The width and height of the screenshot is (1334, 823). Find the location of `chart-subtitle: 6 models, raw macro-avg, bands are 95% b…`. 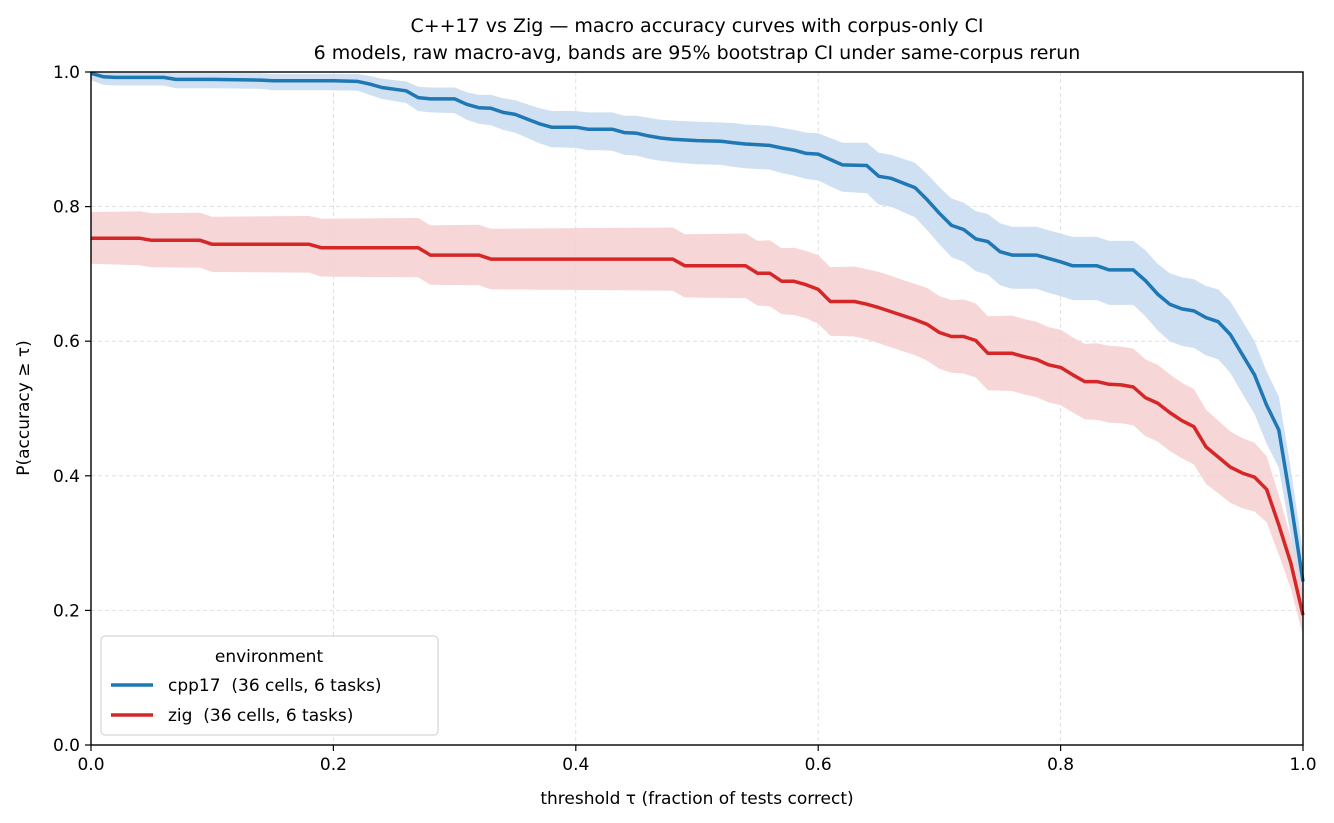

chart-subtitle: 6 models, raw macro-avg, bands are 95% b… is located at coordinates (697, 53).